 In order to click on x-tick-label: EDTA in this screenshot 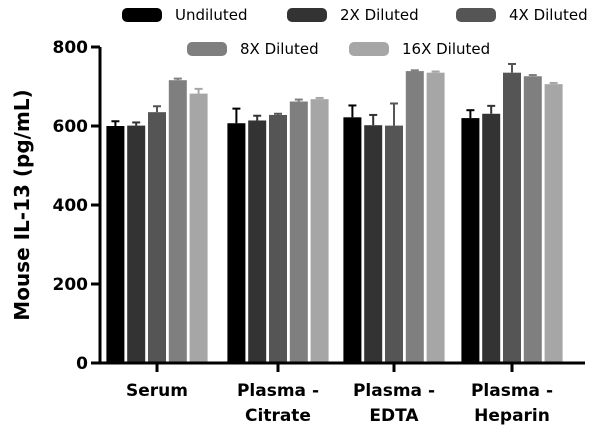, I will do `click(394, 416)`.